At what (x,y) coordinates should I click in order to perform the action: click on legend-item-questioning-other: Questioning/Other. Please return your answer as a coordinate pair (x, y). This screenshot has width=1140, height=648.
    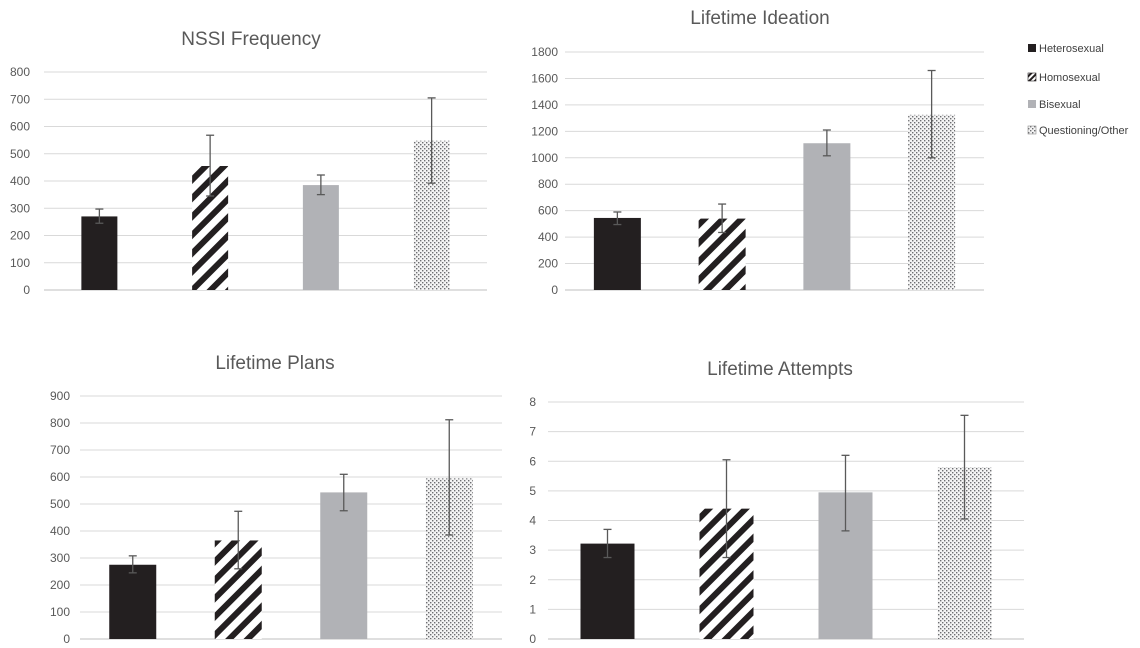
    Looking at the image, I should click on (1078, 131).